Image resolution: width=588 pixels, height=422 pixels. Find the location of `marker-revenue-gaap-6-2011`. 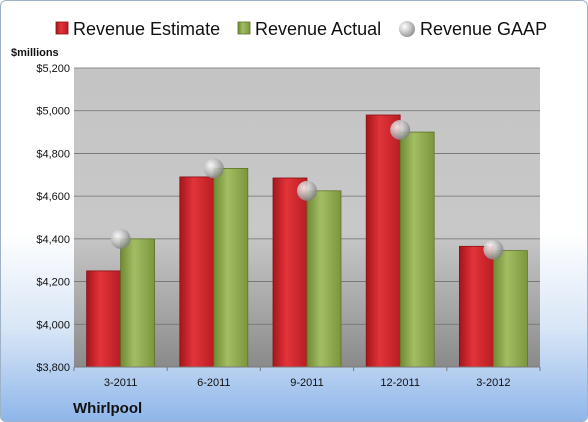

marker-revenue-gaap-6-2011 is located at coordinates (213, 168).